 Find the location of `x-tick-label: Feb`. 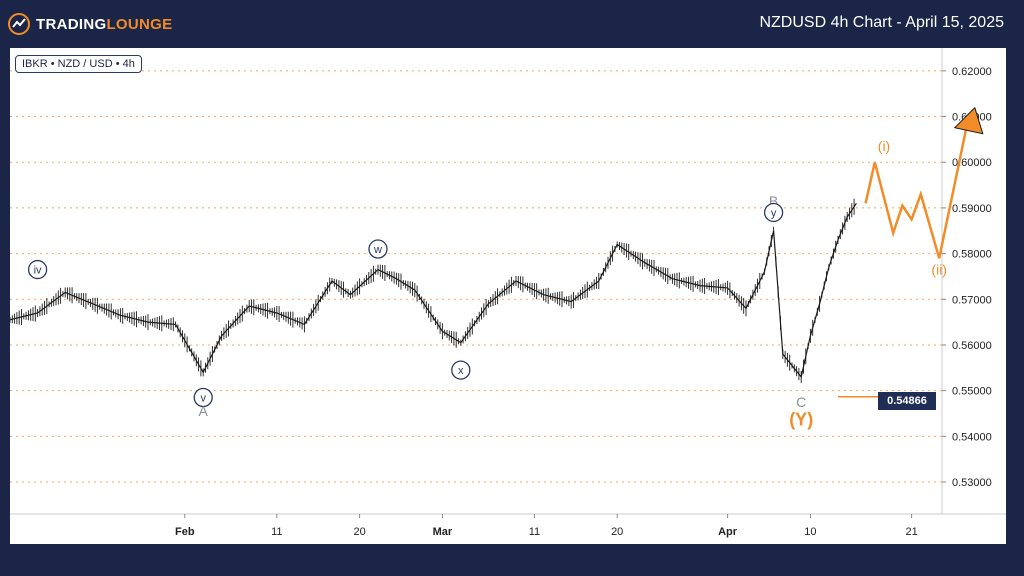

x-tick-label: Feb is located at coordinates (185, 532).